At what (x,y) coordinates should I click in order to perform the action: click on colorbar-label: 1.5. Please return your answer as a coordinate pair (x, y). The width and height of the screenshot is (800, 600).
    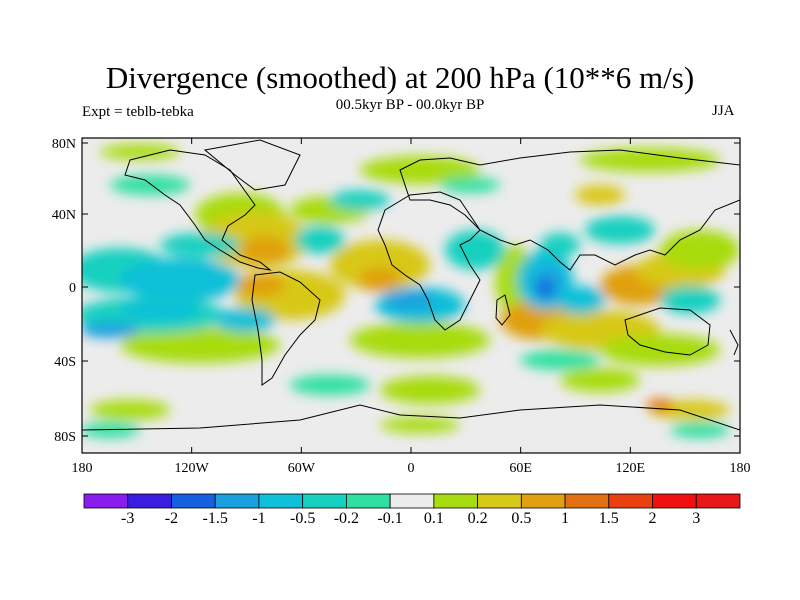
    Looking at the image, I should click on (608, 518).